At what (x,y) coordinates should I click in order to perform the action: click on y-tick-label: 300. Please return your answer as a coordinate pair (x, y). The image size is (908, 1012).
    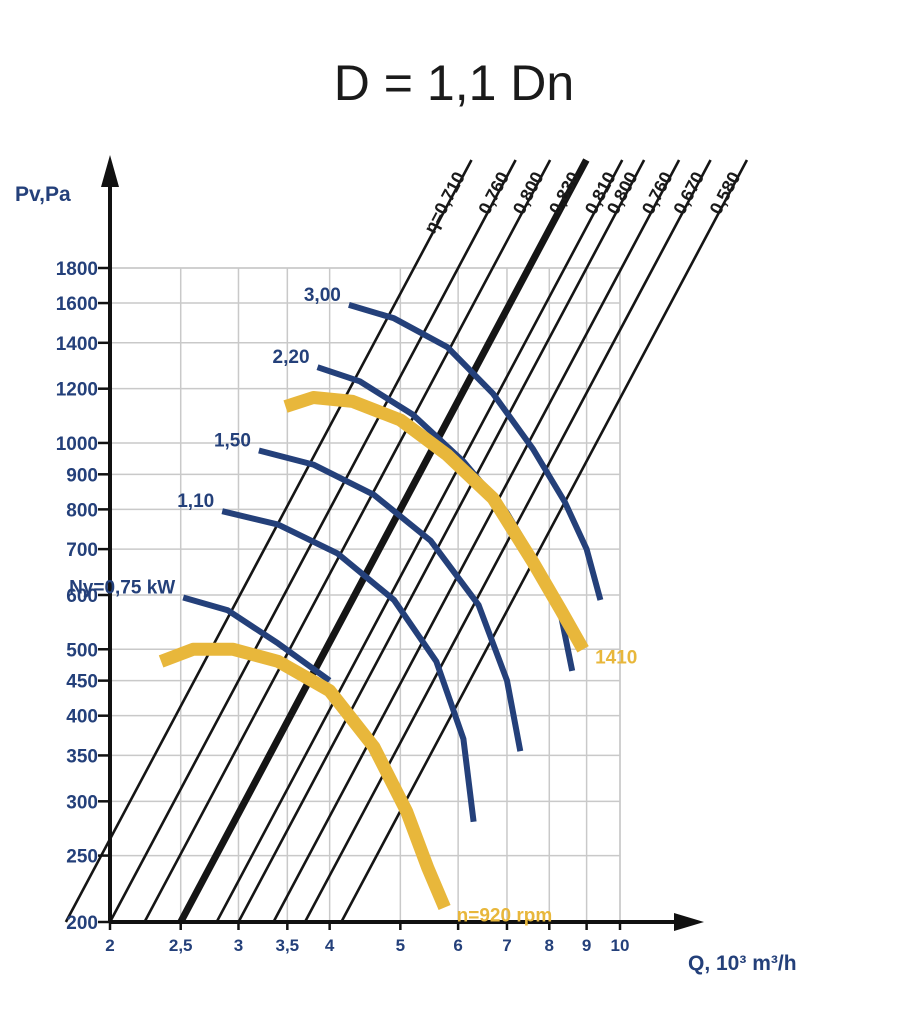
    Looking at the image, I should click on (82, 802).